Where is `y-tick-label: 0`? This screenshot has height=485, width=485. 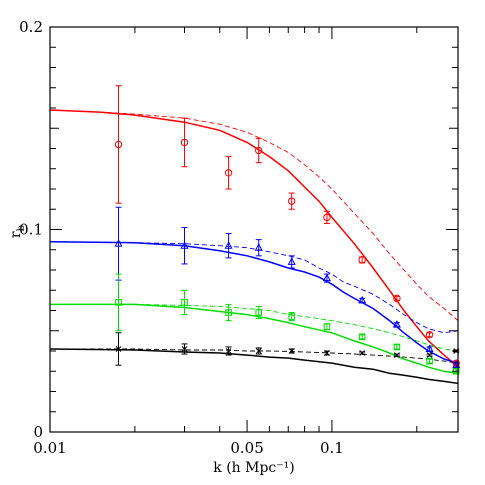 y-tick-label: 0 is located at coordinates (38, 432).